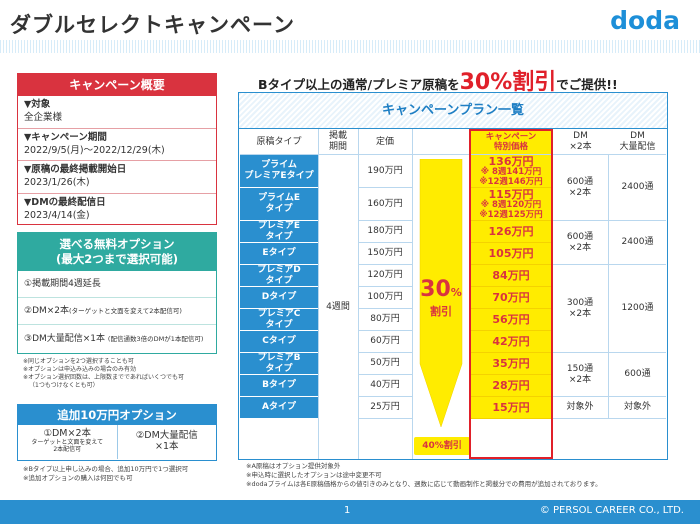  I want to click on headline-discount: 30%割引, so click(508, 82).